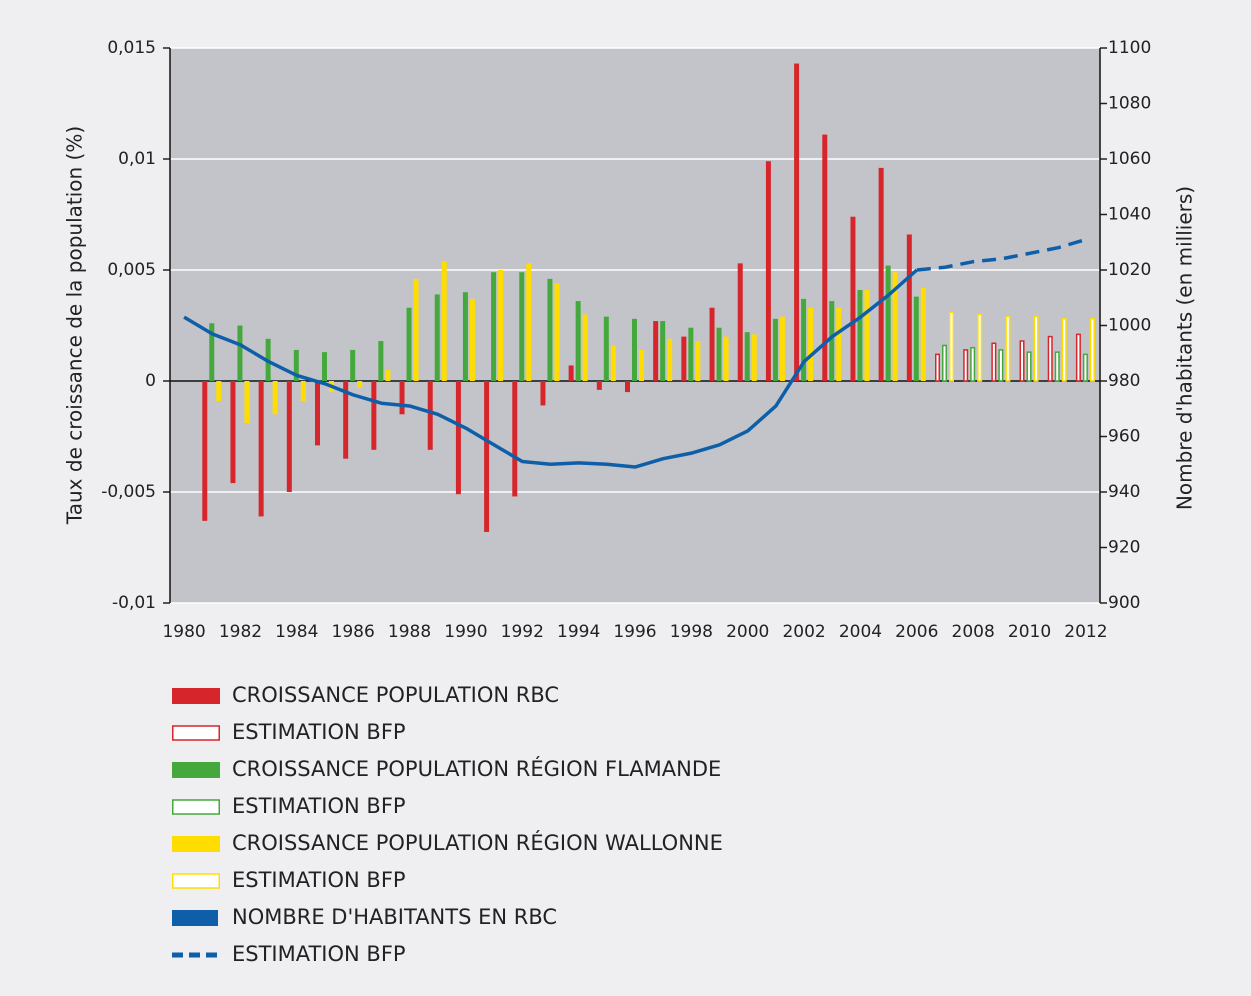 This screenshot has height=996, width=1251. I want to click on x-tick-label: 1994, so click(578, 632).